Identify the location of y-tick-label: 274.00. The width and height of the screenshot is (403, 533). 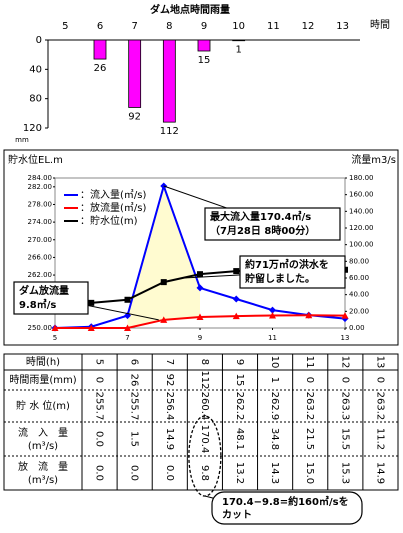
(40, 222).